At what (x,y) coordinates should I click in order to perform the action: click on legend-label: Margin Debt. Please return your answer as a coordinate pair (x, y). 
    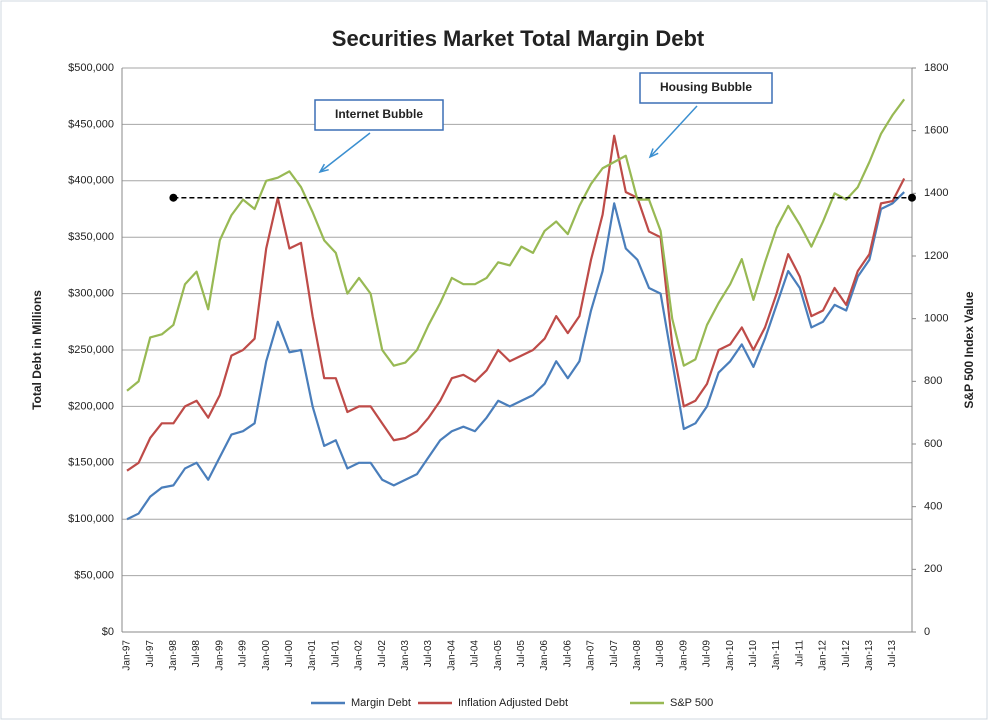
    Looking at the image, I should click on (381, 703).